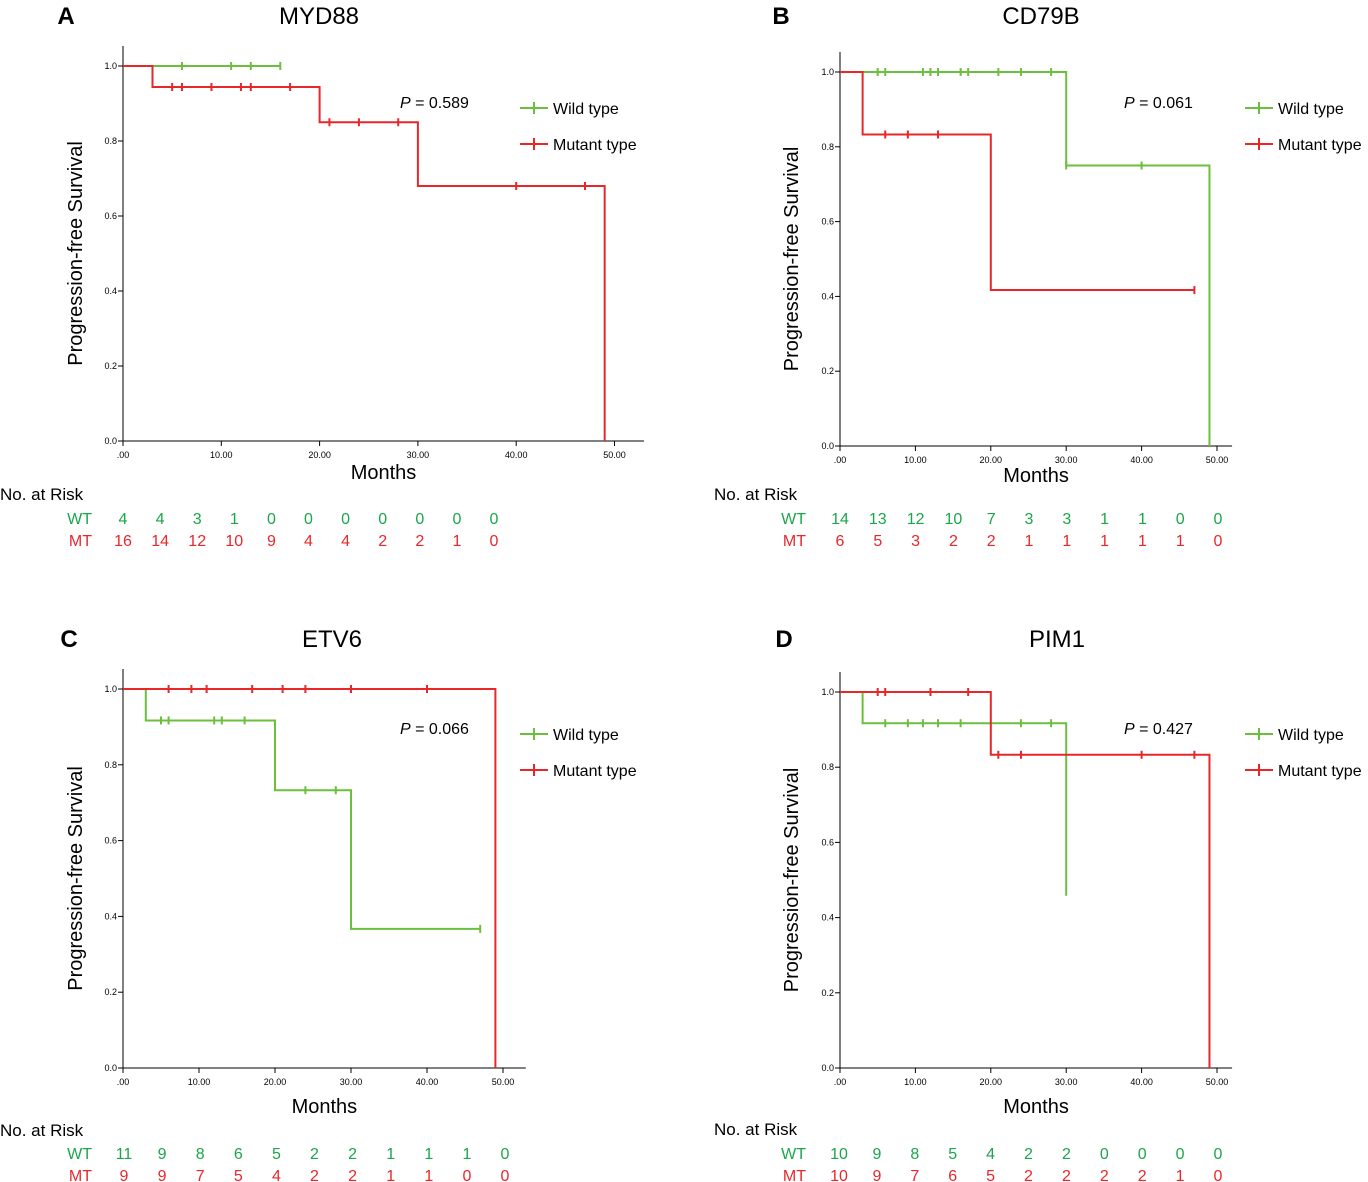  What do you see at coordinates (1066, 519) in the screenshot?
I see `risk-count: 3` at bounding box center [1066, 519].